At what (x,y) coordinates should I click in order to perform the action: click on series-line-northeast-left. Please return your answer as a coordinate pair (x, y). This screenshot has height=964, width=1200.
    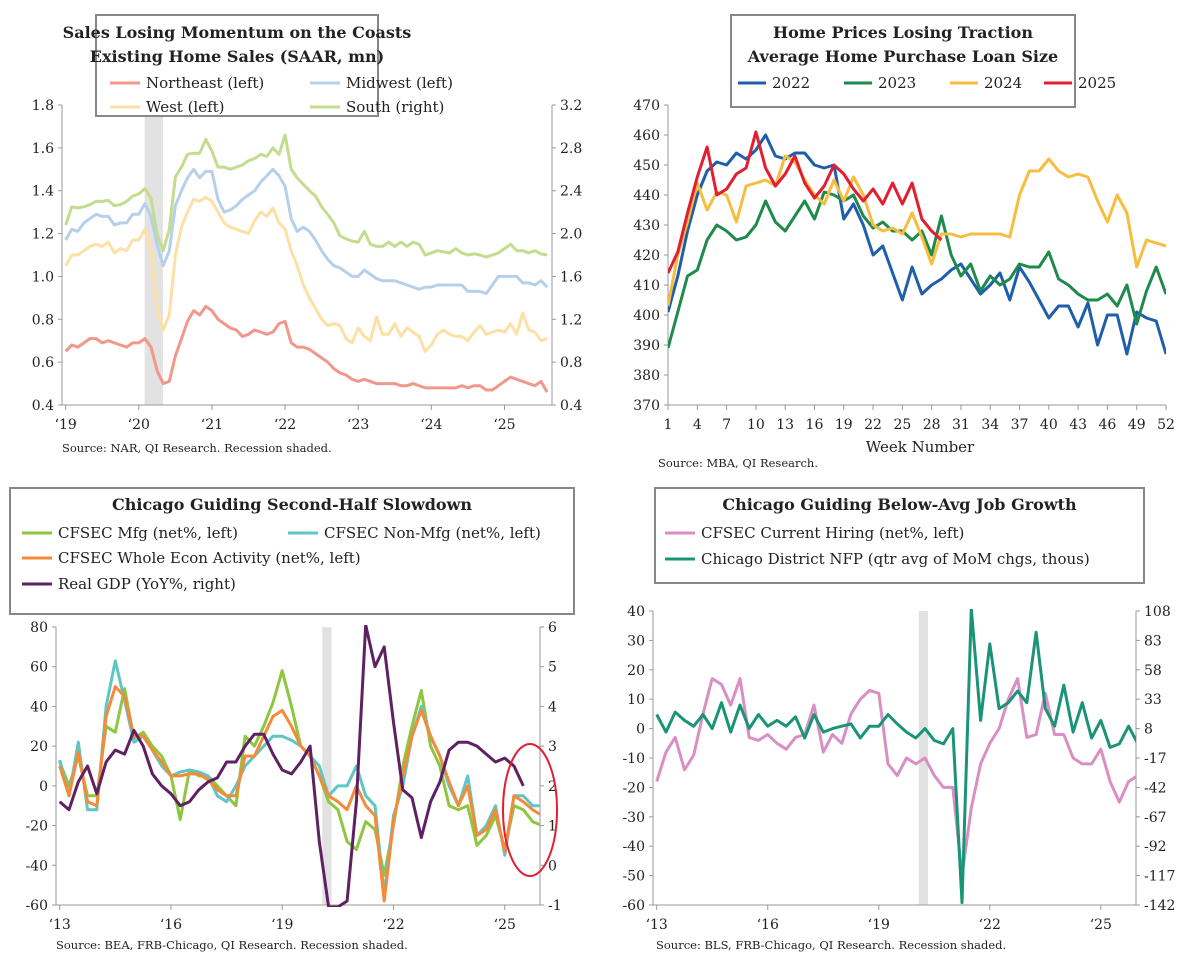
    Looking at the image, I should click on (306, 348).